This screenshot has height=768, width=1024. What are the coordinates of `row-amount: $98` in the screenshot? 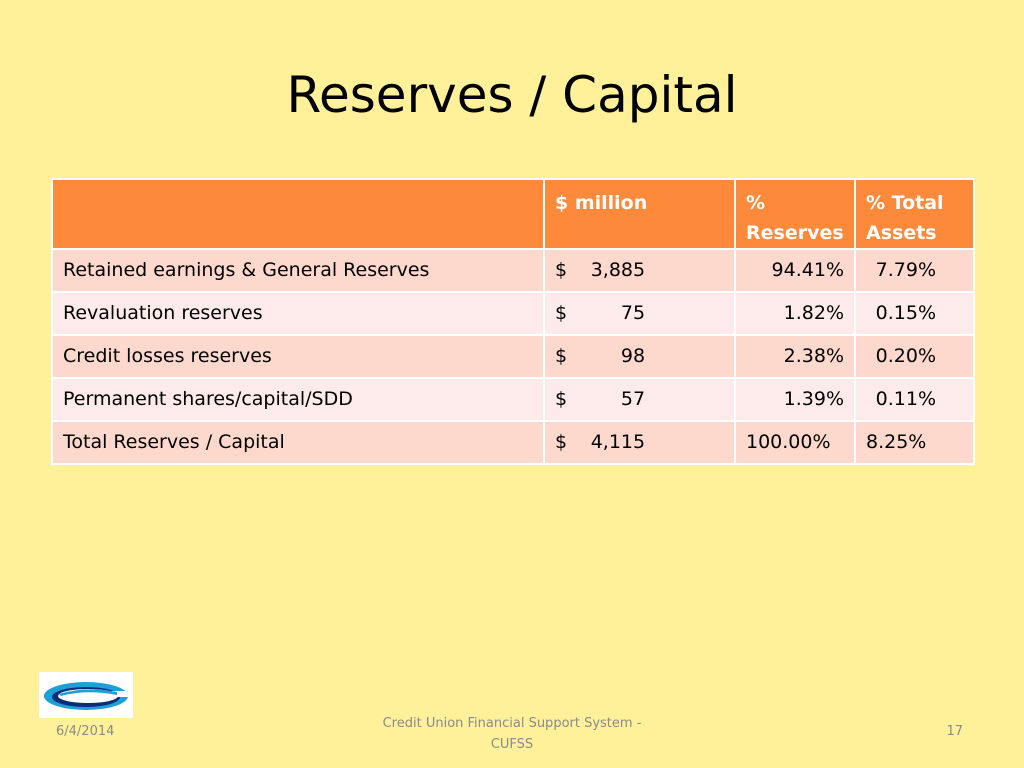 It's located at (639, 356).